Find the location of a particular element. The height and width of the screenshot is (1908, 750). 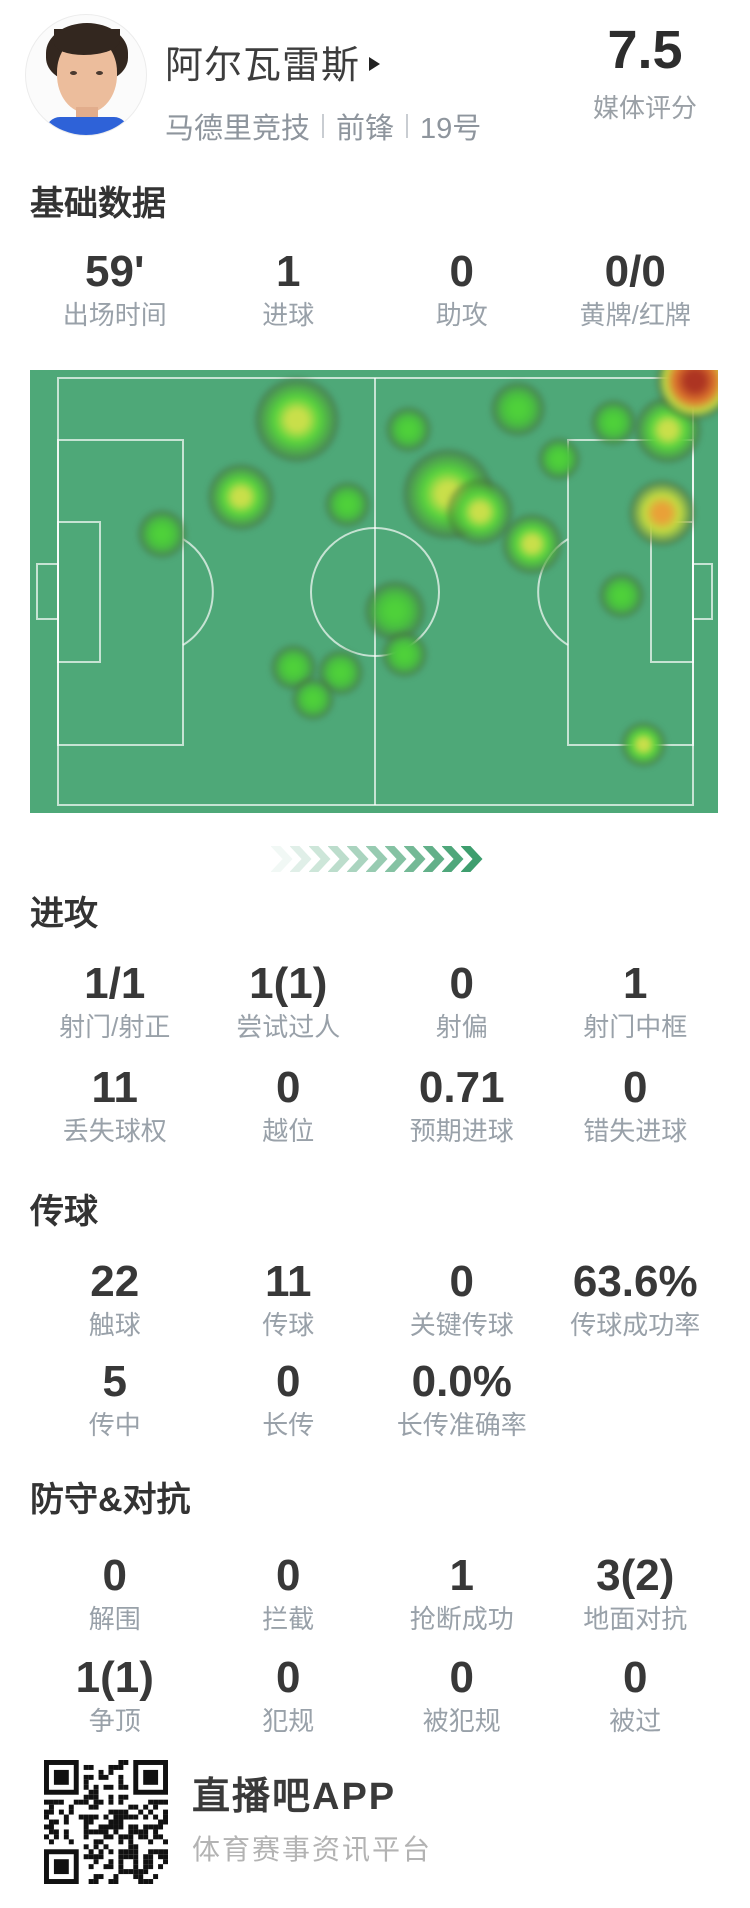

avatar-fringe is located at coordinates (87, 42).